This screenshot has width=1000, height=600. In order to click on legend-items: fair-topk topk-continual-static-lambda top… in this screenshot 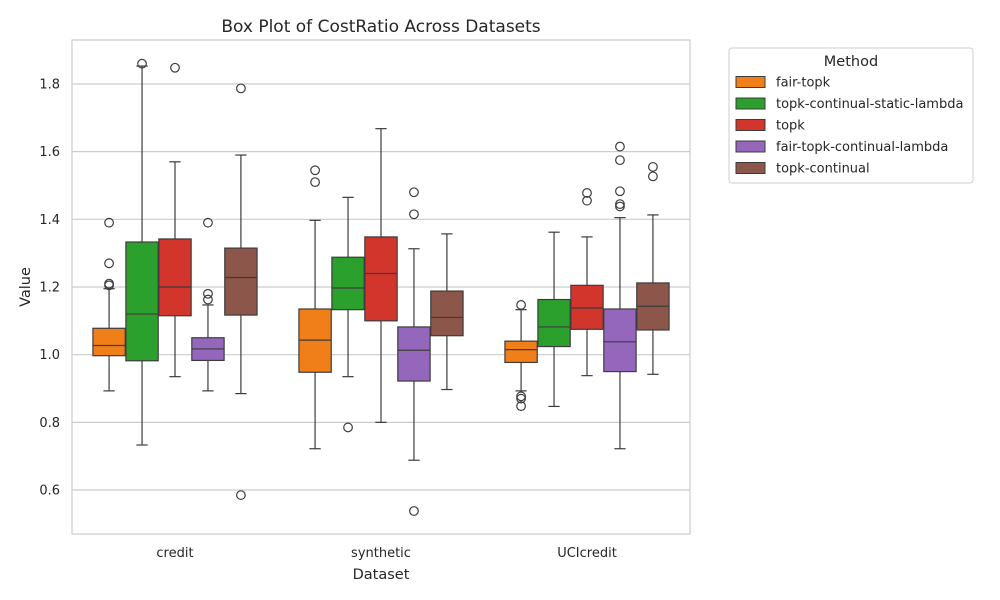, I will do `click(849, 126)`.